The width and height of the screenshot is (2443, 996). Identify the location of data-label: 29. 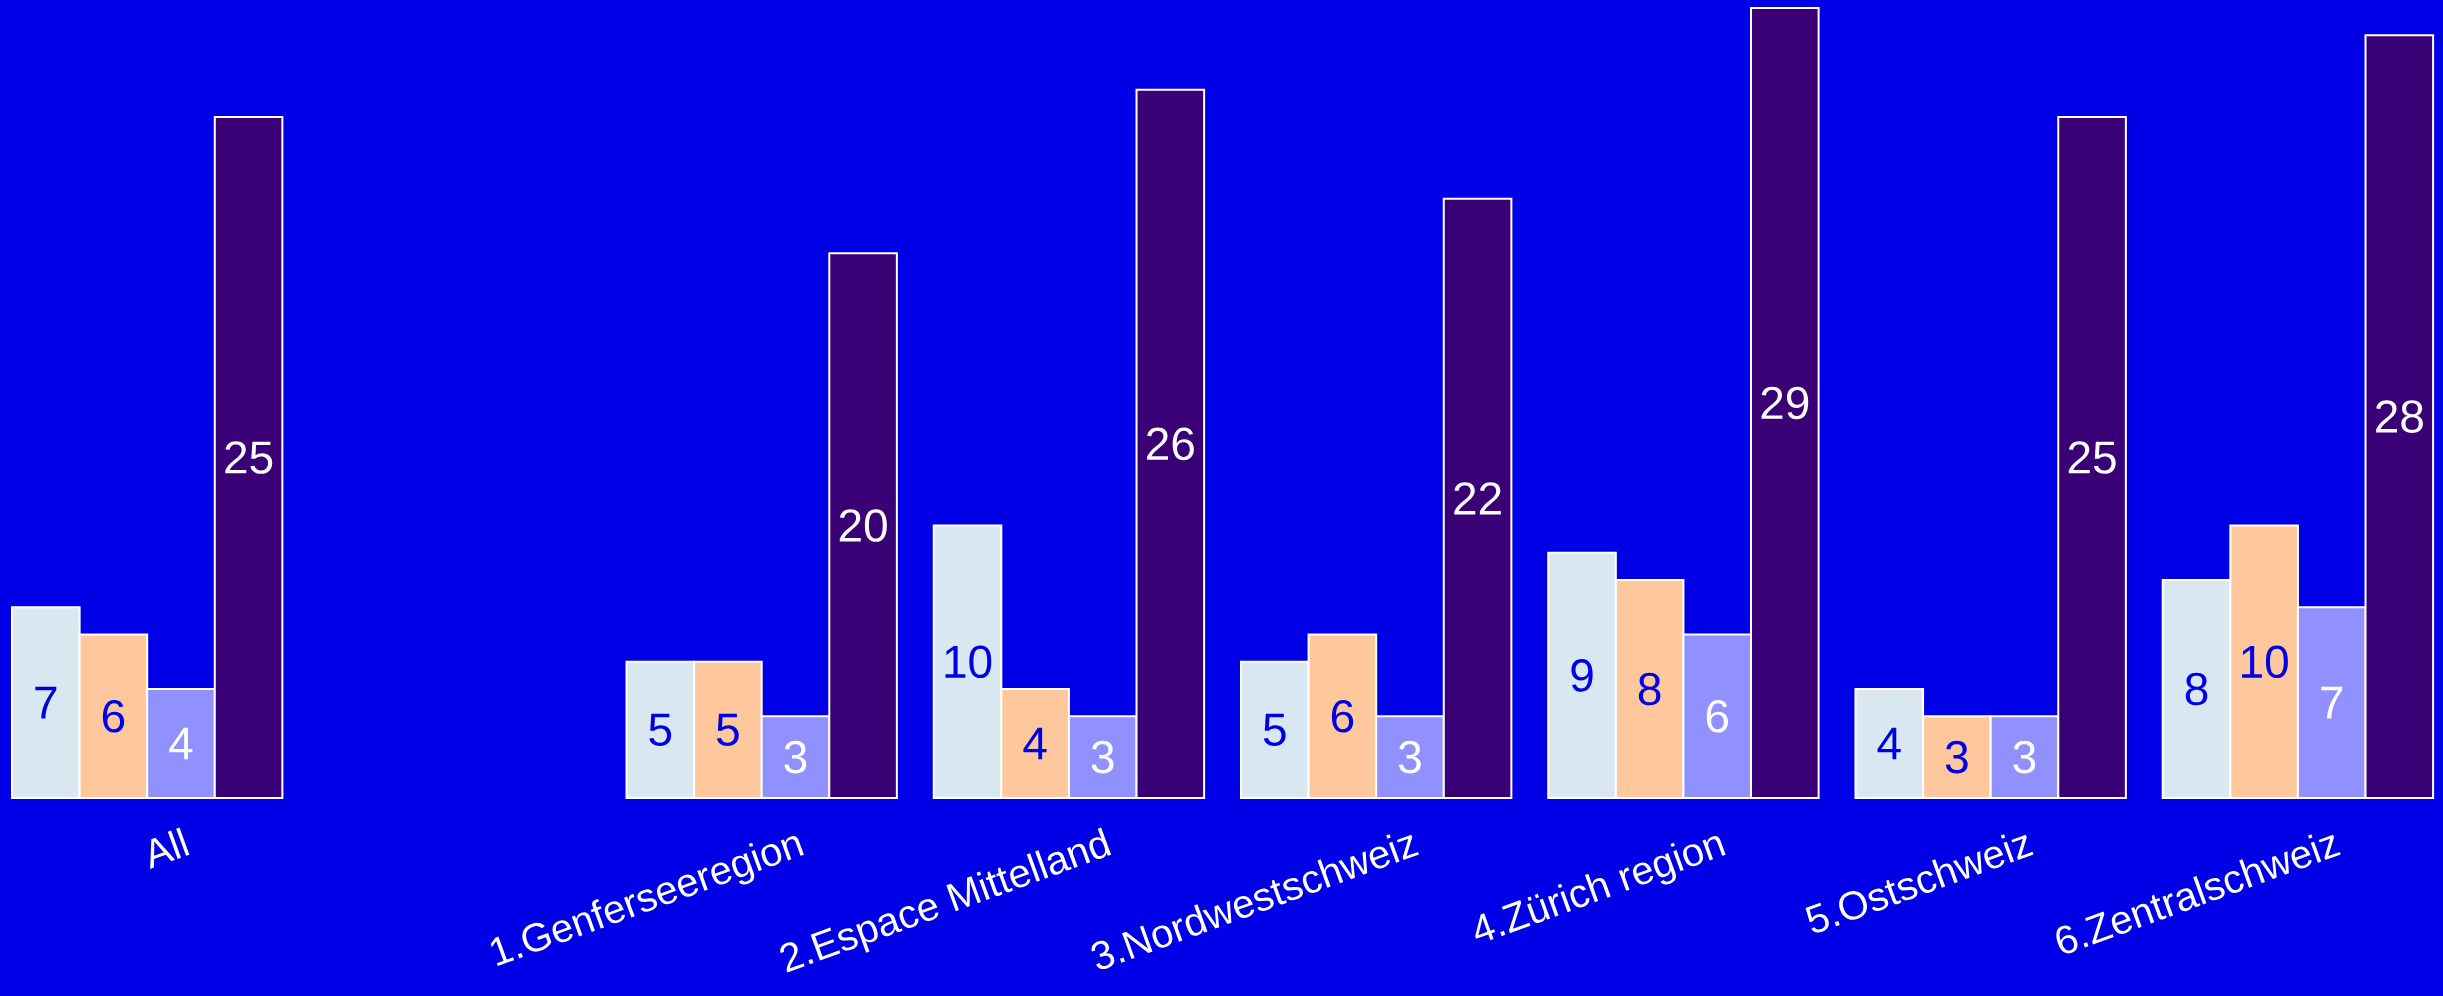
(1785, 403).